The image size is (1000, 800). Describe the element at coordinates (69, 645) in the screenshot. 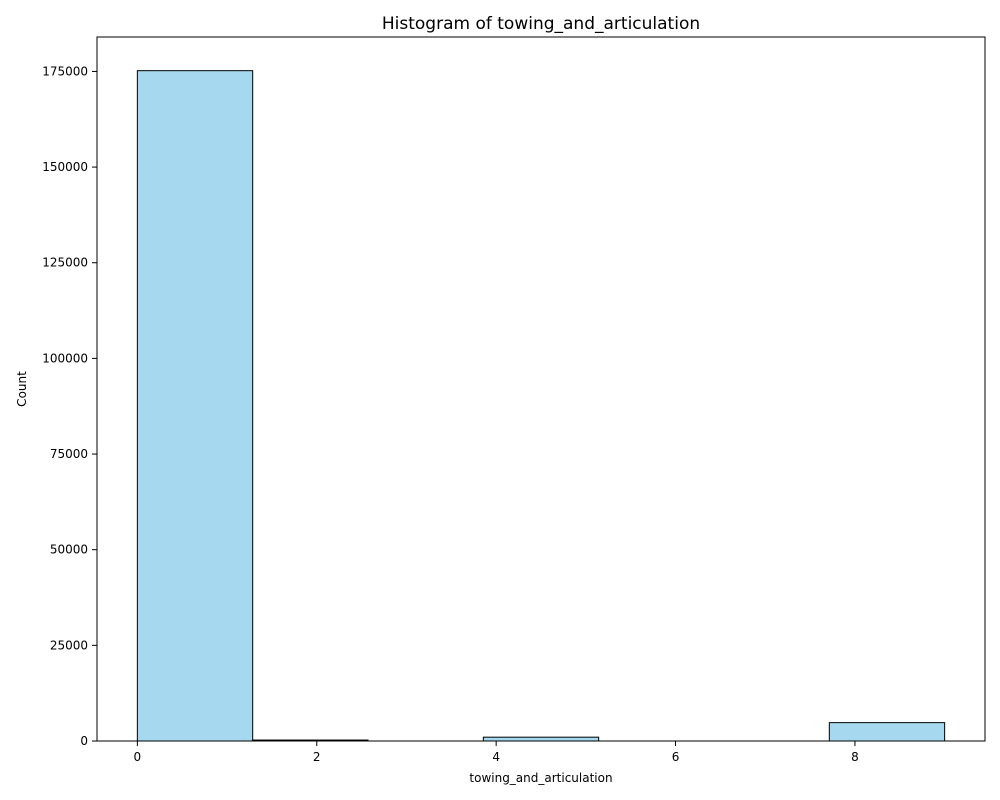

I see `y-tick-label: 25000` at that location.